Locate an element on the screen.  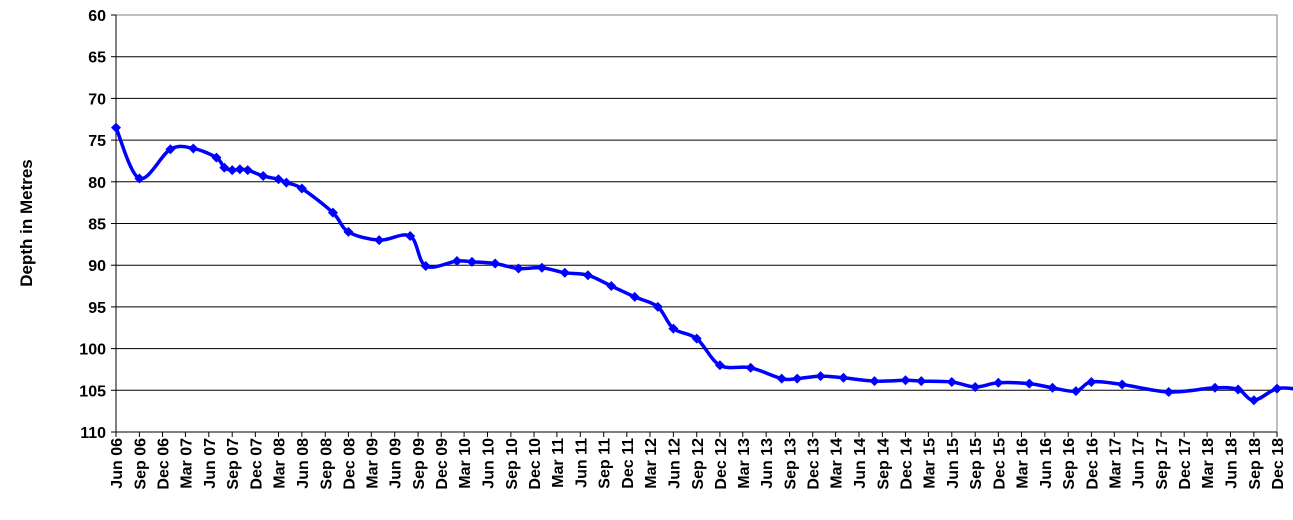
y-tick-label: 65 is located at coordinates (97, 58).